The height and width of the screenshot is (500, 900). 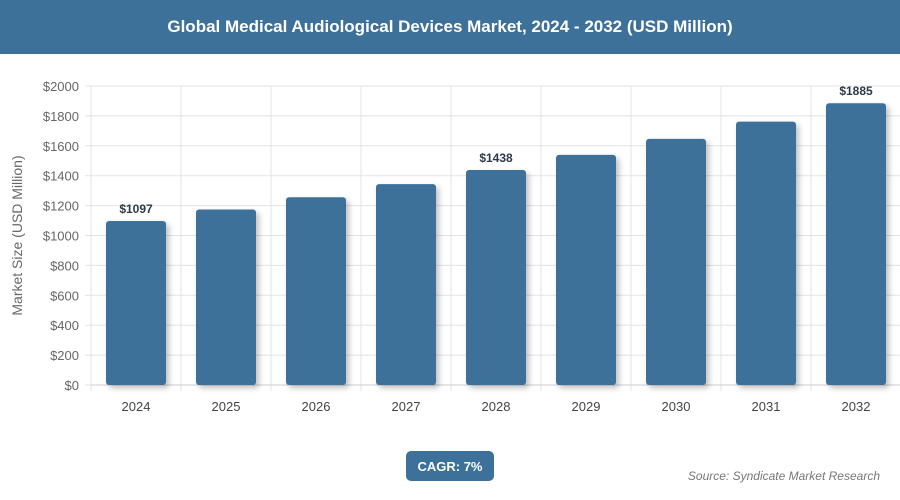 What do you see at coordinates (783, 476) in the screenshot?
I see `source-note: Source: Syndicate Market Research` at bounding box center [783, 476].